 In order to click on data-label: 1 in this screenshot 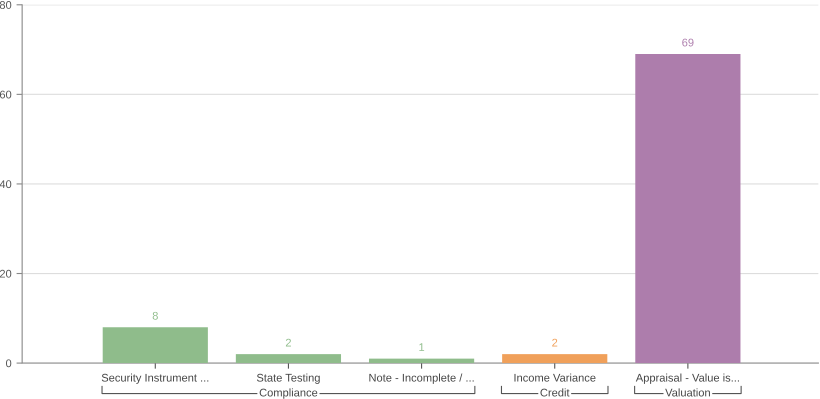, I will do `click(421, 347)`.